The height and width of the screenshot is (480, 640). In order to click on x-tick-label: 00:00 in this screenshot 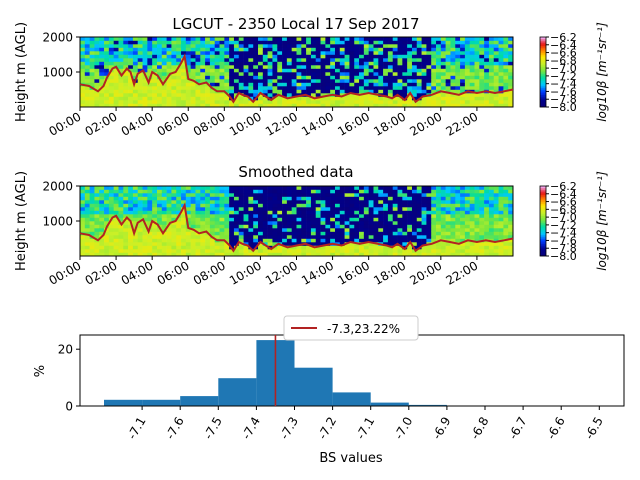, I will do `click(65, 123)`.